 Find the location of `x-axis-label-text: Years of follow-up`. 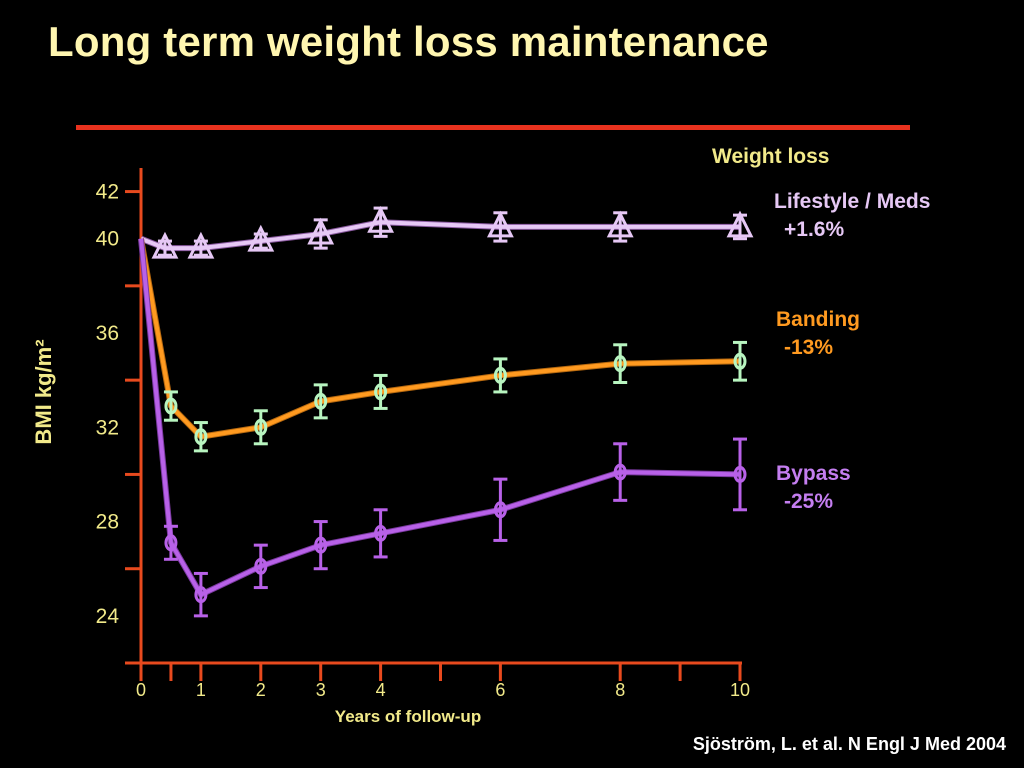

x-axis-label-text: Years of follow-up is located at coordinates (408, 716).